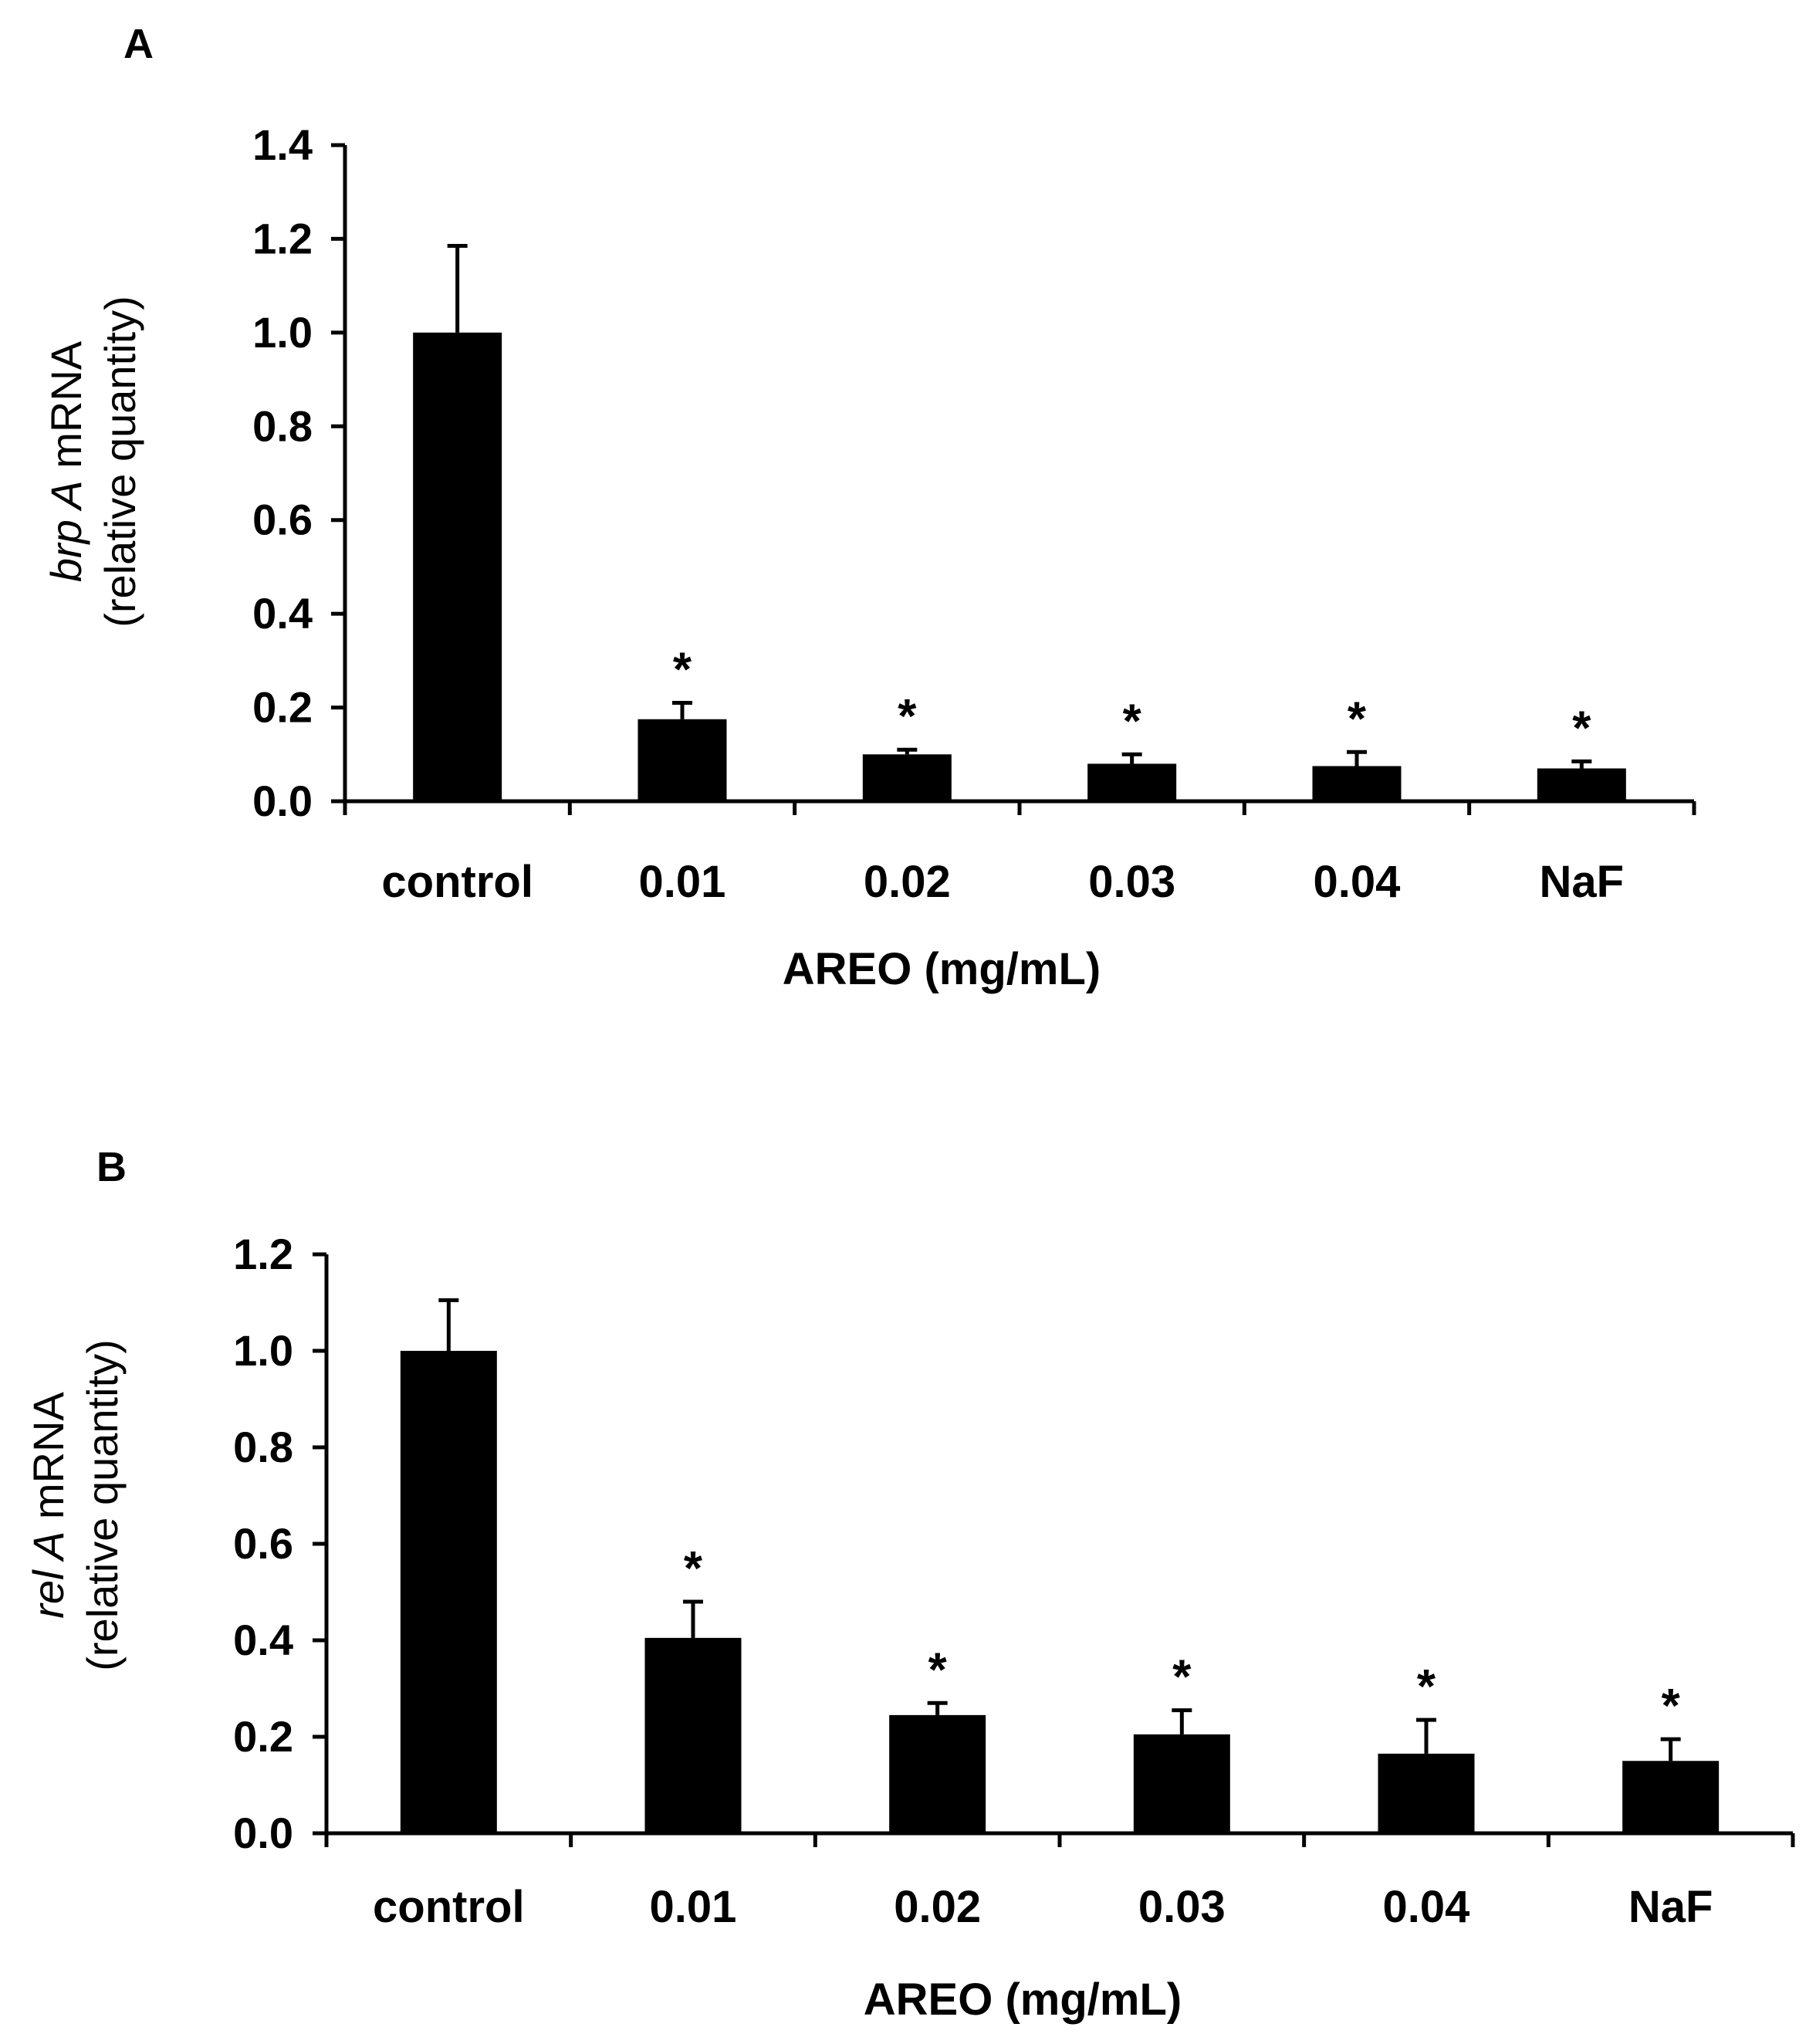 The height and width of the screenshot is (2044, 1816). What do you see at coordinates (138, 44) in the screenshot?
I see `panel-label-a: A` at bounding box center [138, 44].